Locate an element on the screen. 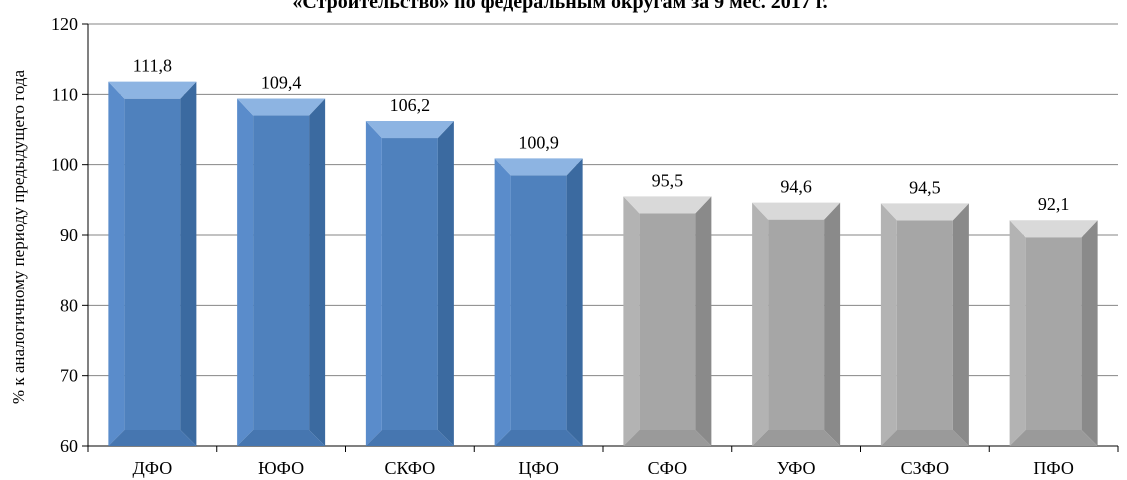 Image resolution: width=1127 pixels, height=480 pixels. value-label: 95,5 is located at coordinates (668, 180).